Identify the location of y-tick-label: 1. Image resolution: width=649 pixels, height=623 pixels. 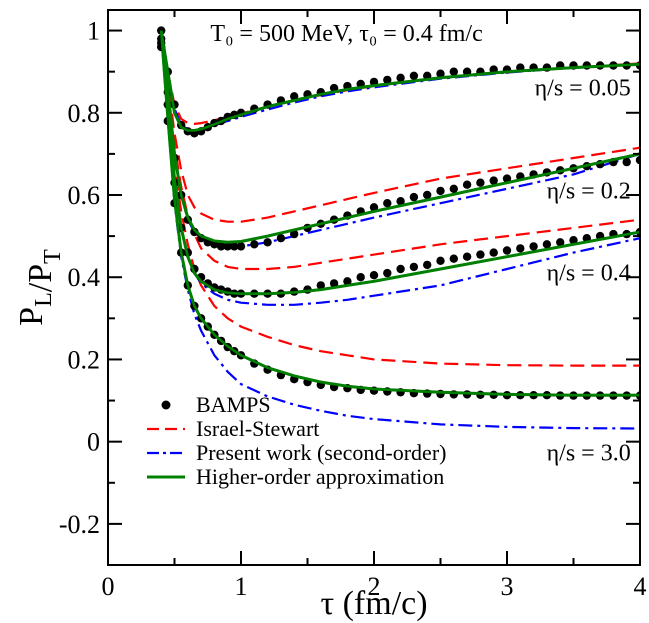
(93, 31).